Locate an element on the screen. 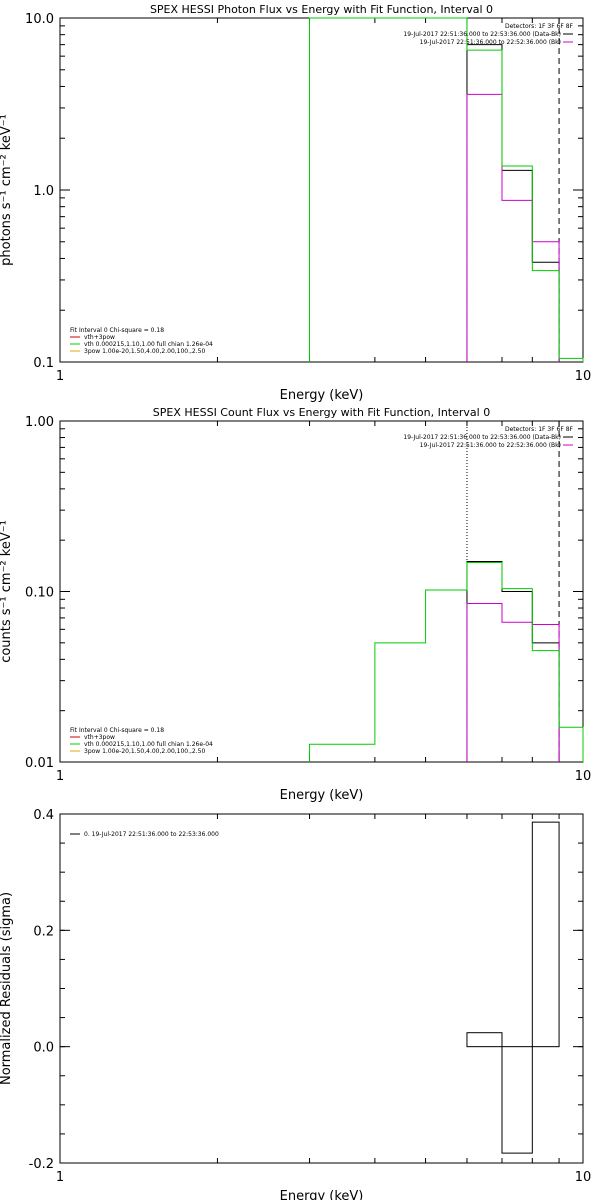 This screenshot has height=1200, width=600. y-tick-label: 0.10 is located at coordinates (39, 593).